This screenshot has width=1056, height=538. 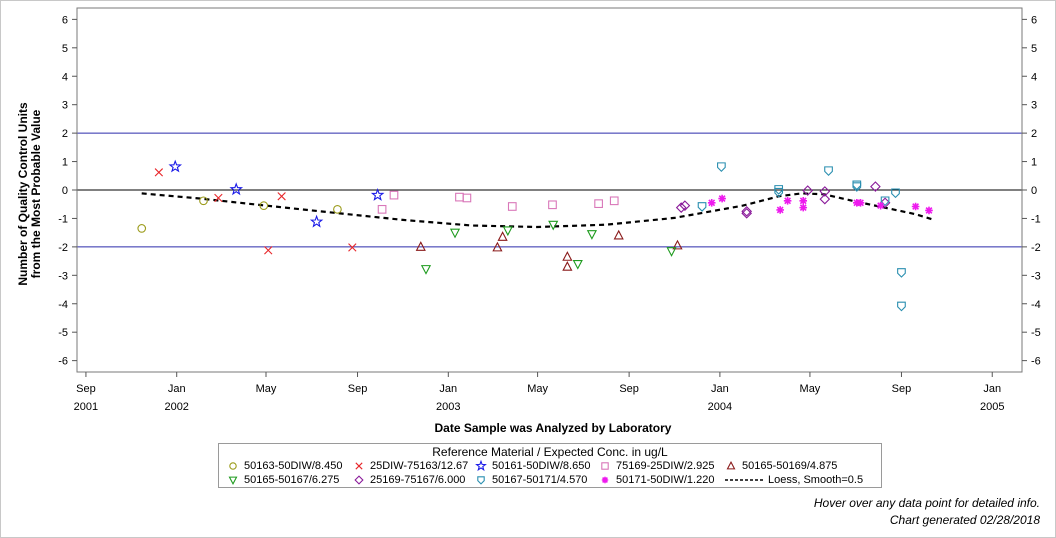 What do you see at coordinates (63, 362) in the screenshot?
I see `y-tick-label-left: -6` at bounding box center [63, 362].